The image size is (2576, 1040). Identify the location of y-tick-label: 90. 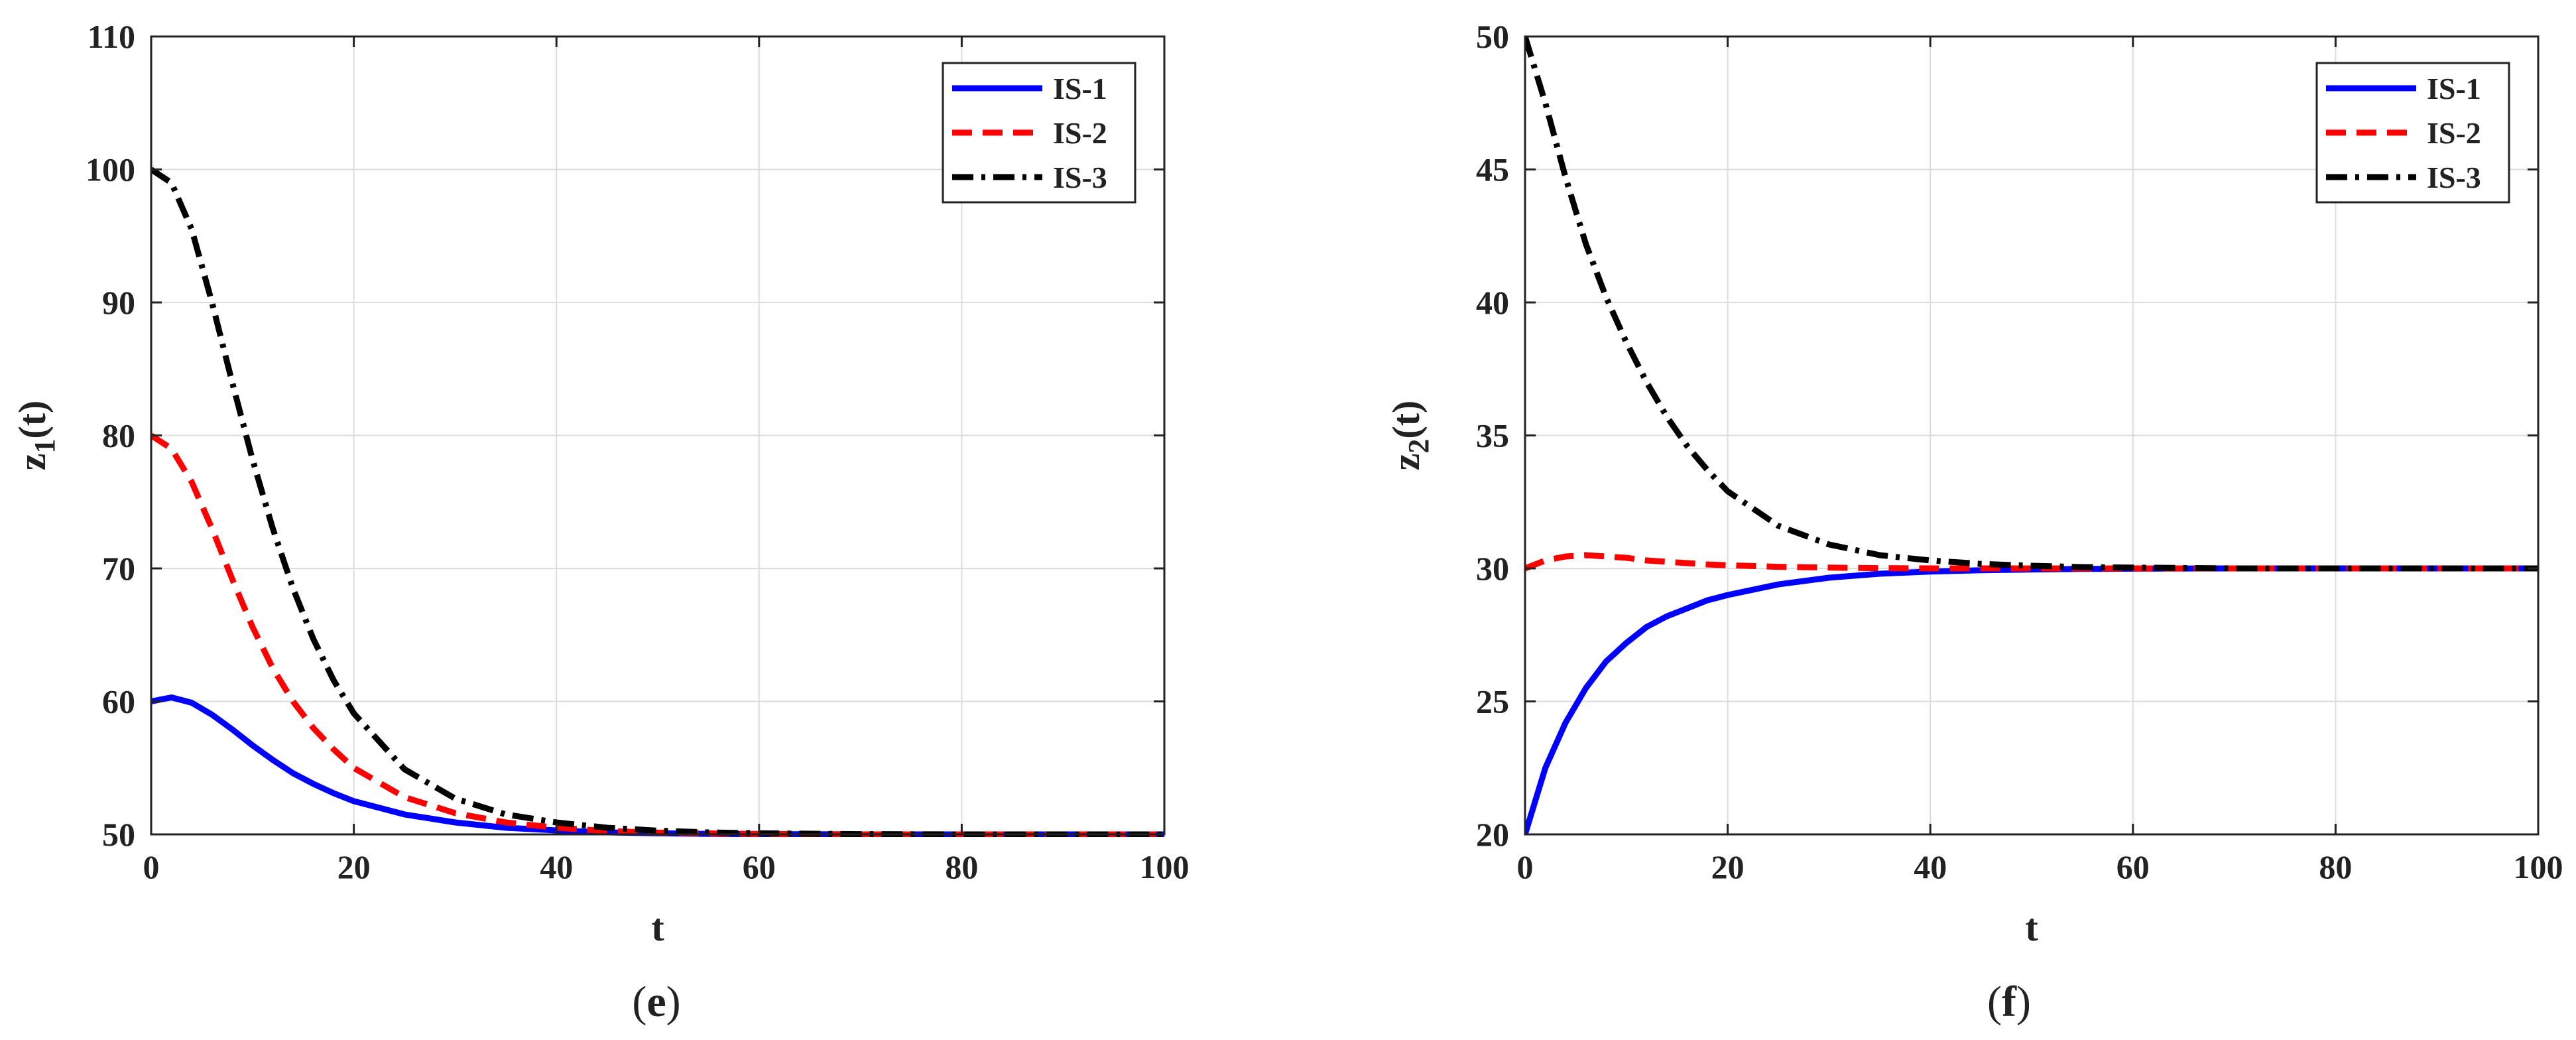
(118, 302).